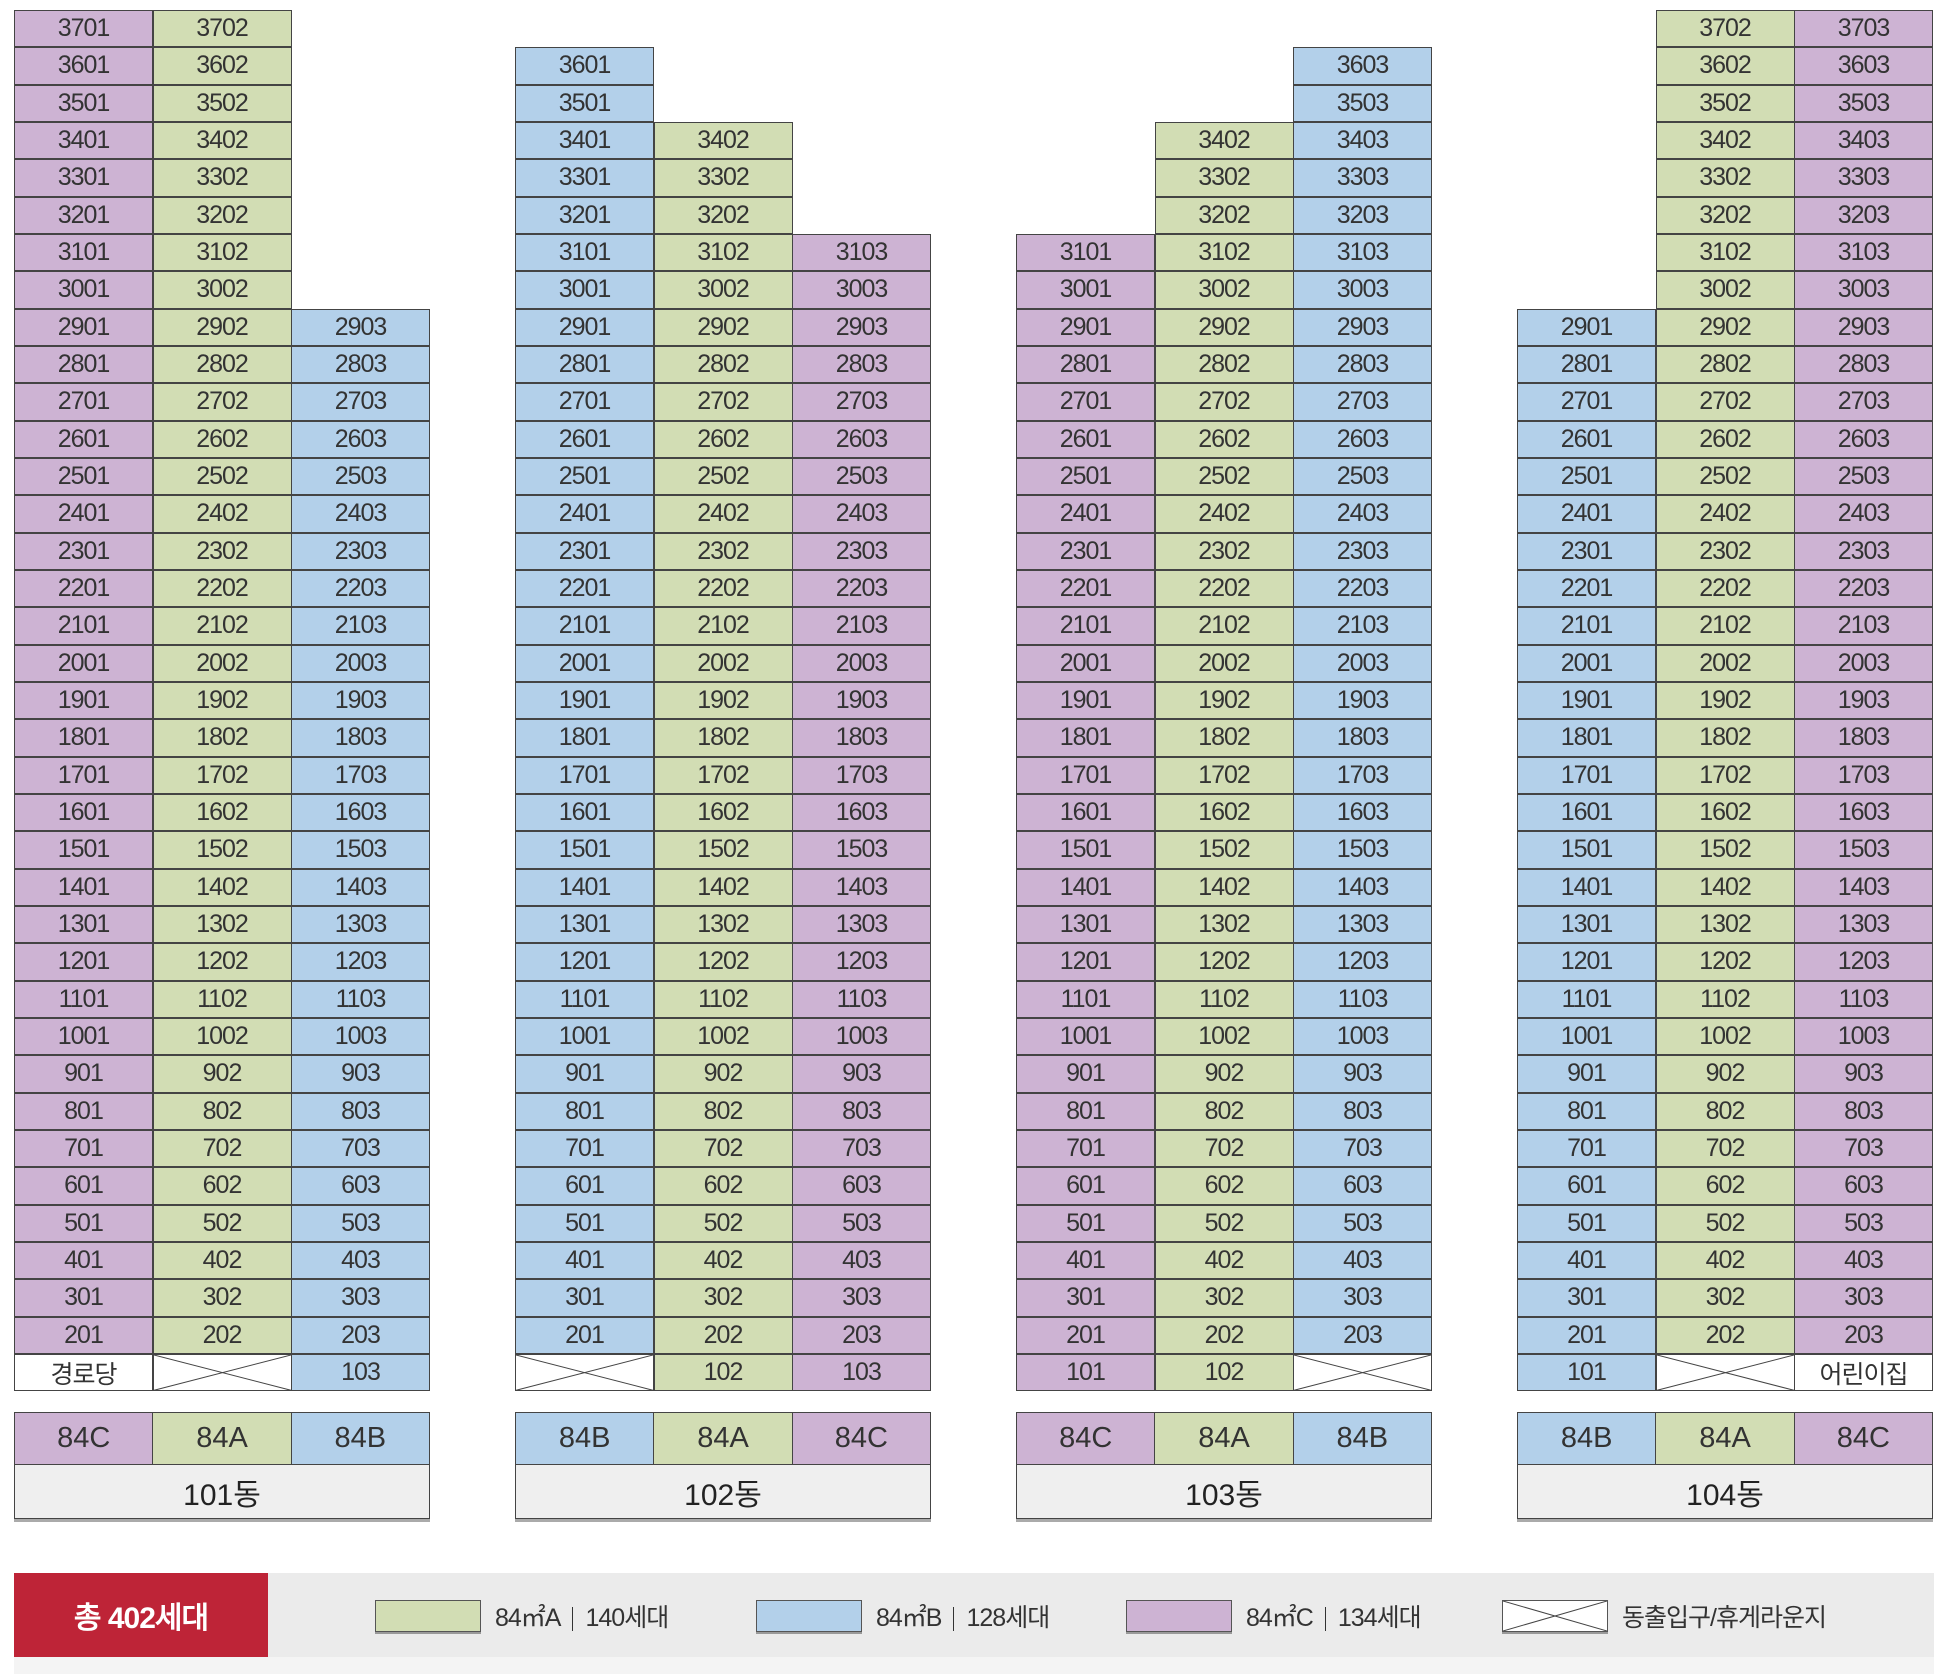 This screenshot has height=1674, width=1948. What do you see at coordinates (1725, 1186) in the screenshot?
I see `unit-cell: 602` at bounding box center [1725, 1186].